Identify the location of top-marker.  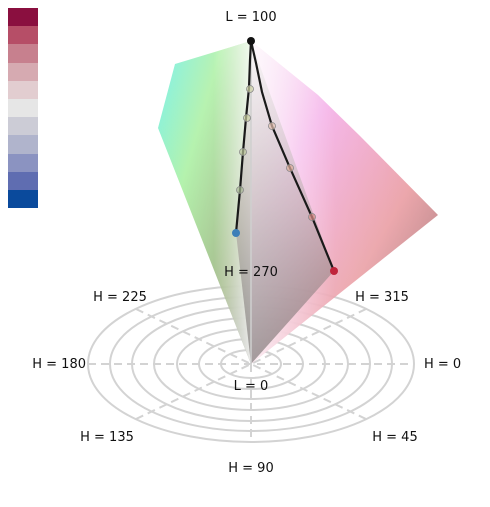
(251, 41).